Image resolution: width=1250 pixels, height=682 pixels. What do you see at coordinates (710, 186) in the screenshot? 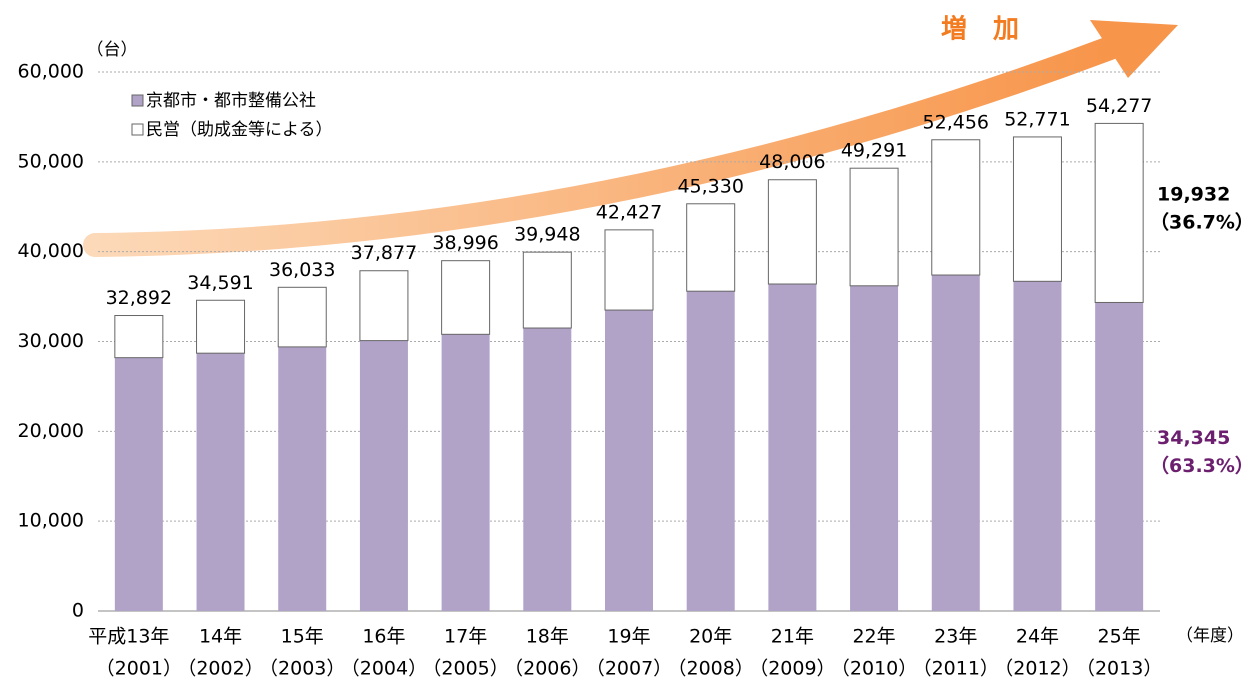
I see `total-label: 45,330` at bounding box center [710, 186].